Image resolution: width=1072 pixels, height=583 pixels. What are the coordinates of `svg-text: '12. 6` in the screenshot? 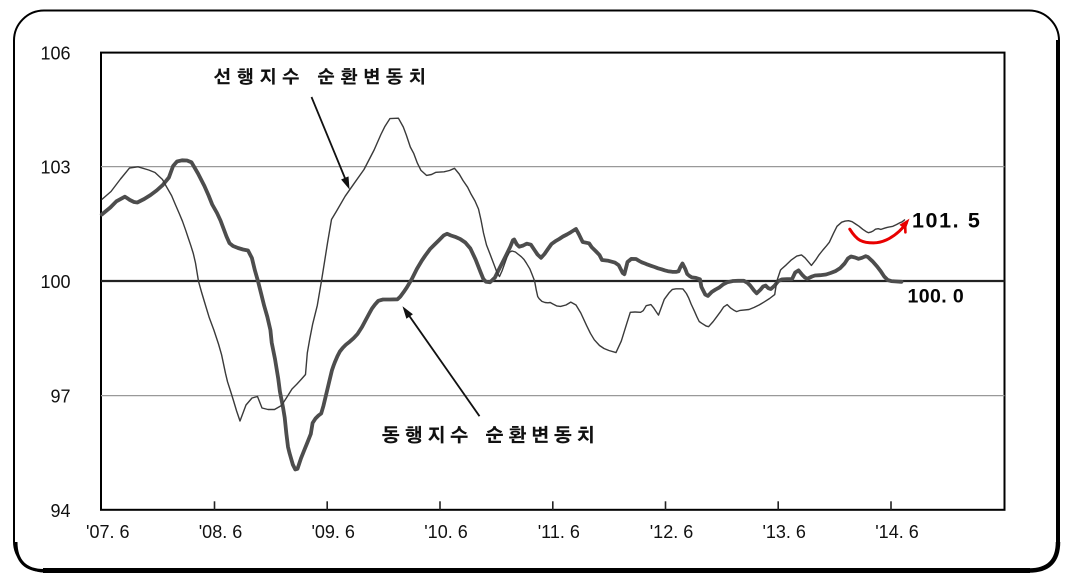 It's located at (671, 532).